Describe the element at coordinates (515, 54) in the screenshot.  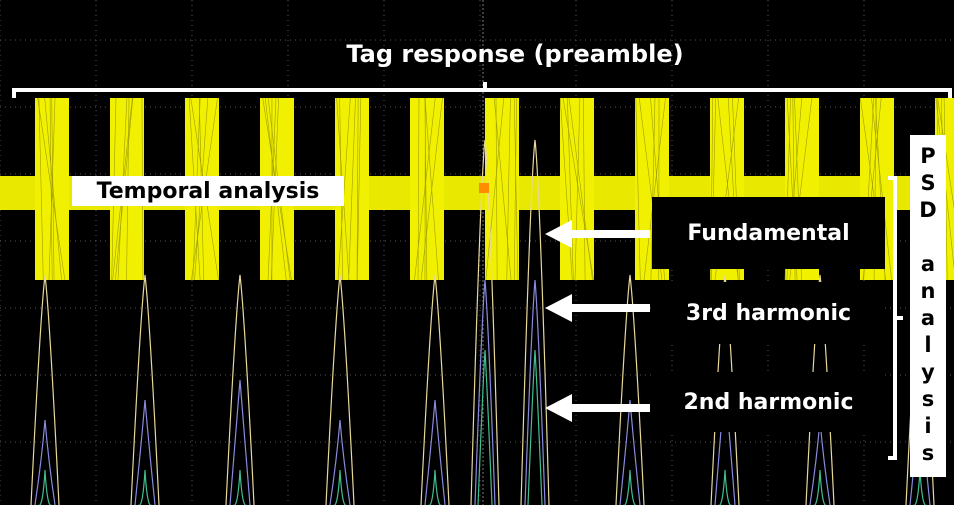
I see `title: Tag response (preamble)` at that location.